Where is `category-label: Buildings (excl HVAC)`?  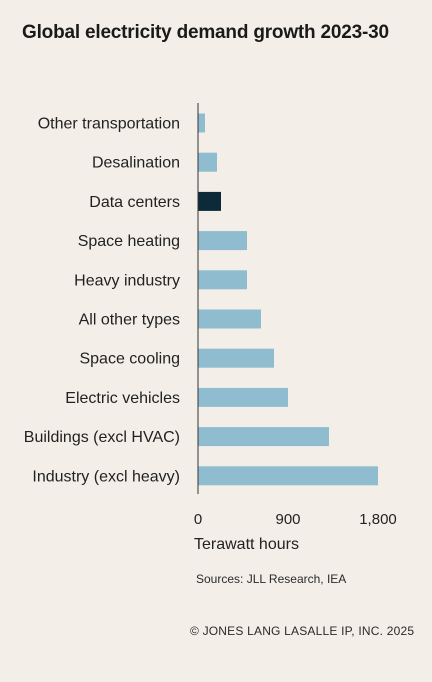
category-label: Buildings (excl HVAC) is located at coordinates (102, 437).